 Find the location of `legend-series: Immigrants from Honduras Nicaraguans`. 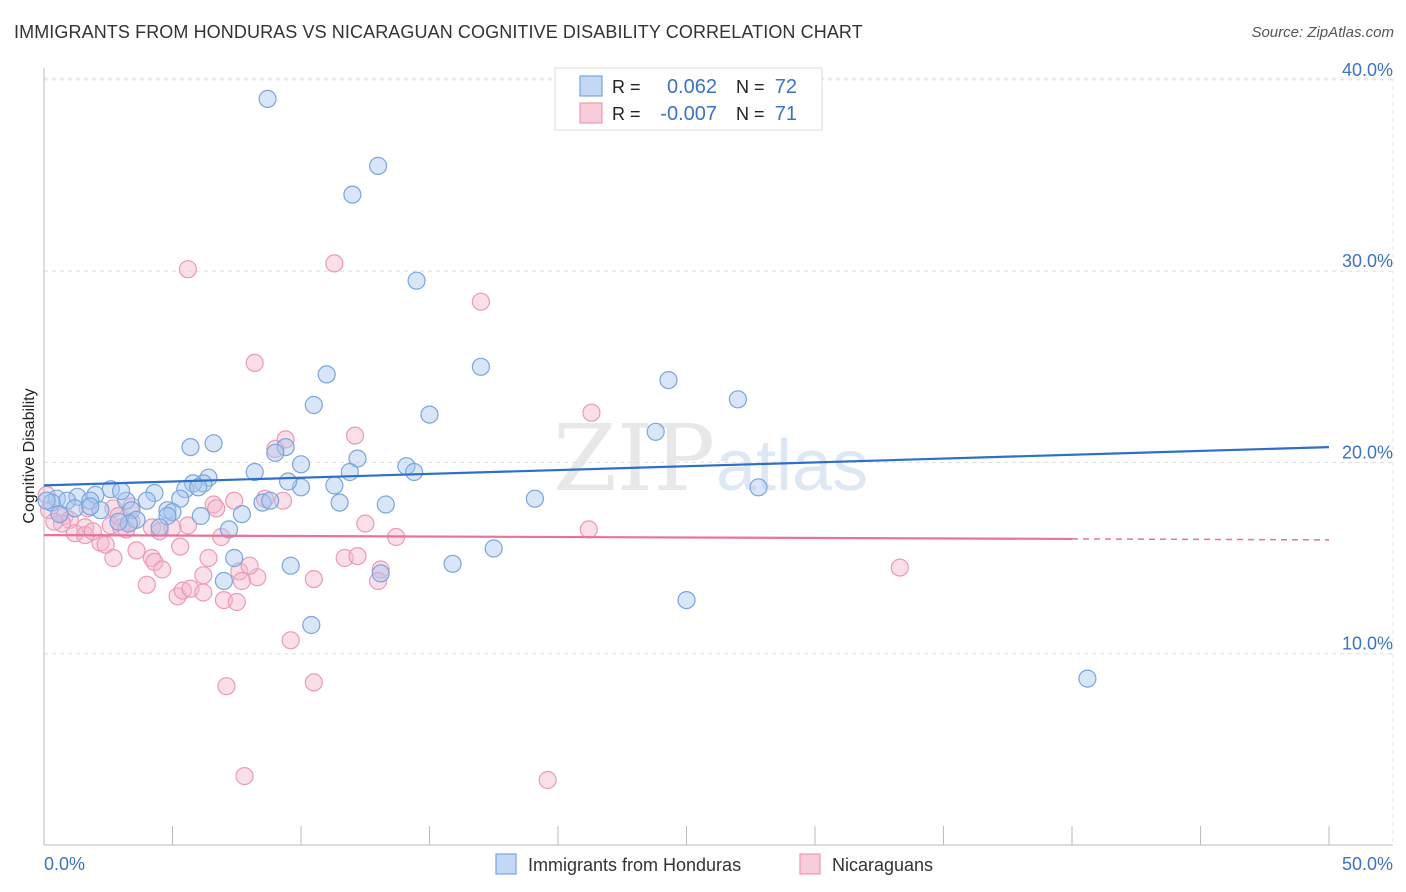

legend-series: Immigrants from Honduras Nicaraguans is located at coordinates (714, 864).